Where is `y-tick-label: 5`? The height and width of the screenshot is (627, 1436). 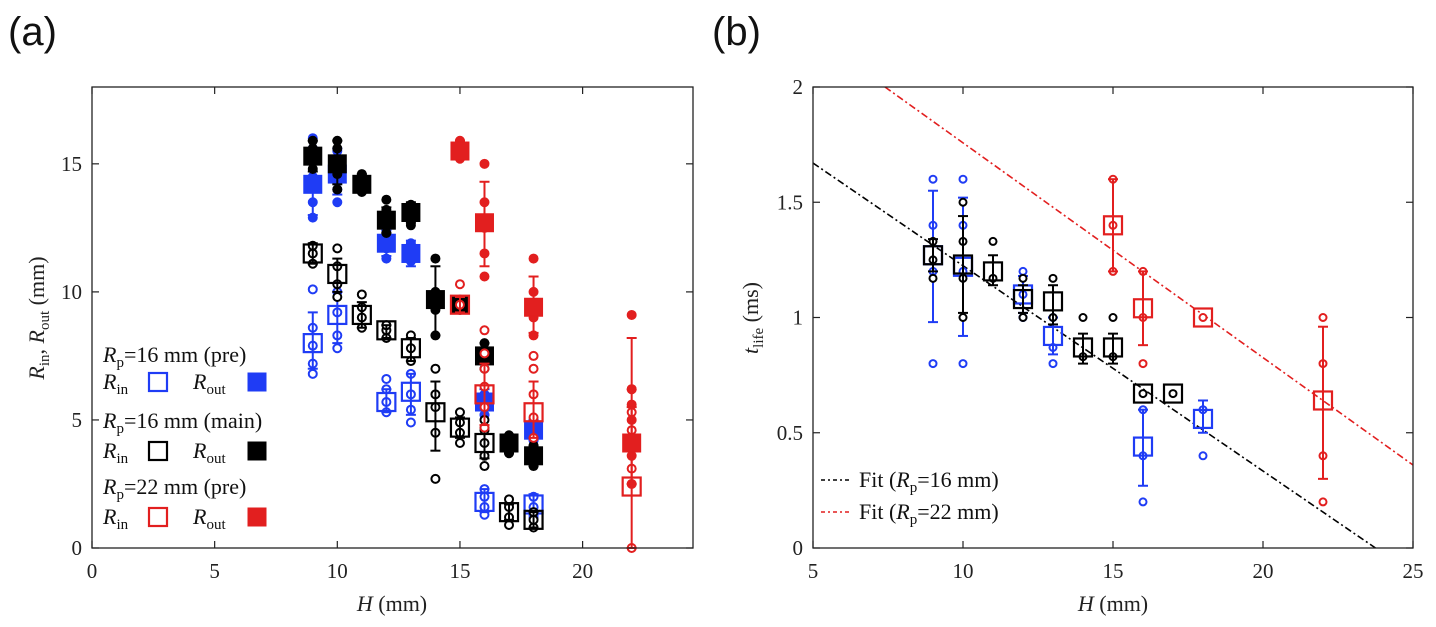
y-tick-label: 5 is located at coordinates (77, 420).